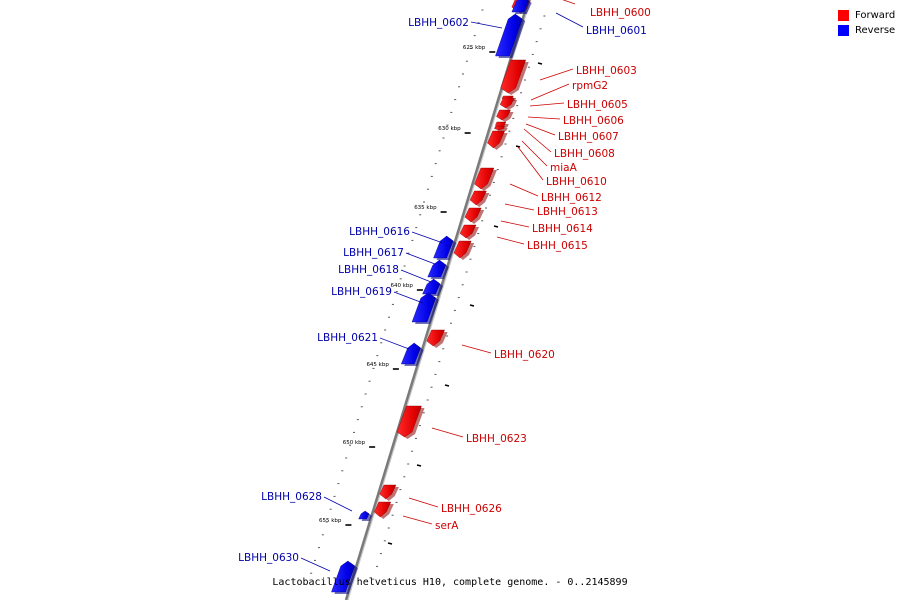  I want to click on gene-miaA, so click(497, 140).